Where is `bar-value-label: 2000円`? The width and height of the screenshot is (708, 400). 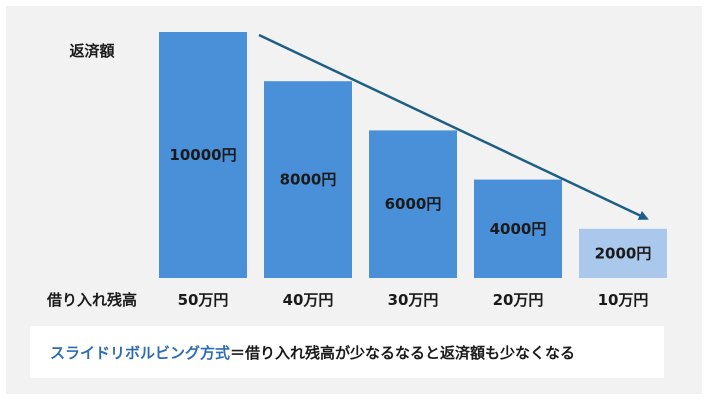 bar-value-label: 2000円 is located at coordinates (623, 253).